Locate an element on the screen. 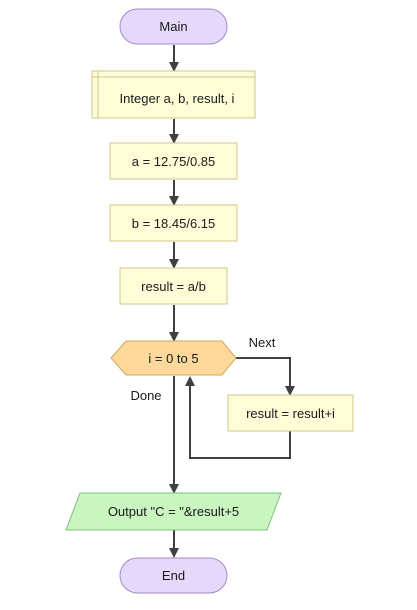 This screenshot has width=417, height=610. loop-label: i = 0 to 5 is located at coordinates (173, 358).